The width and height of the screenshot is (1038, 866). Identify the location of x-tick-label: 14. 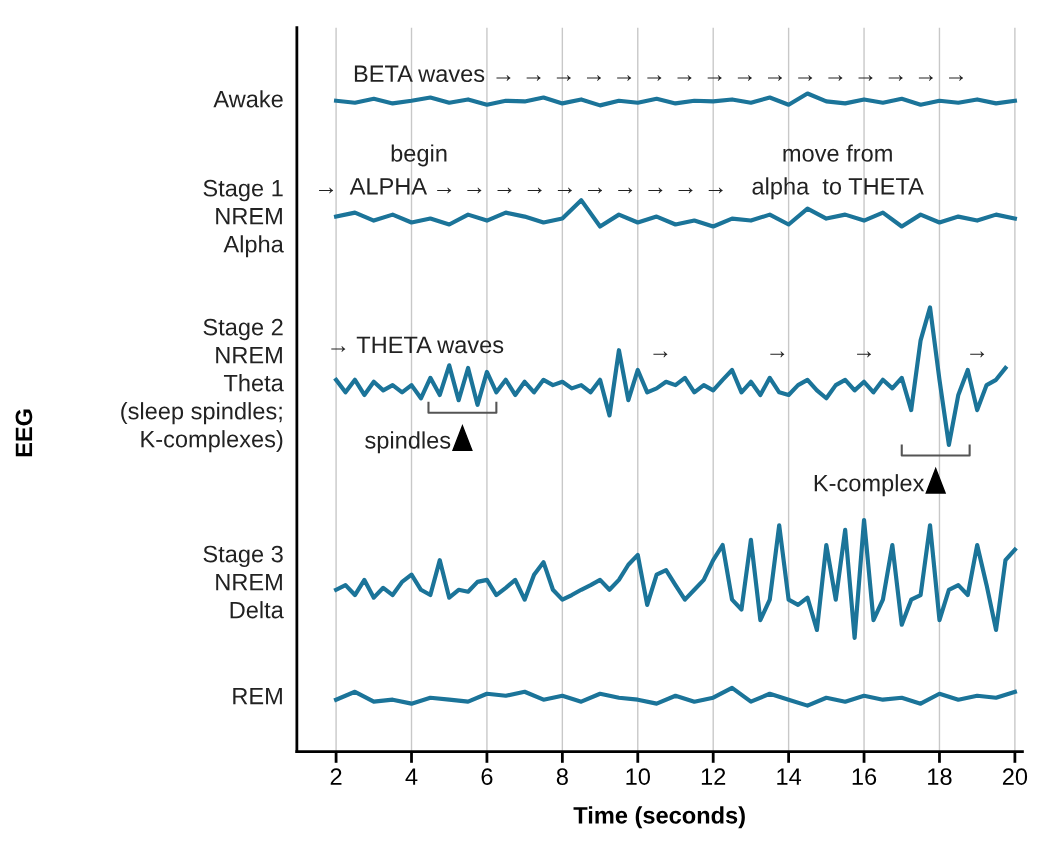
(789, 776).